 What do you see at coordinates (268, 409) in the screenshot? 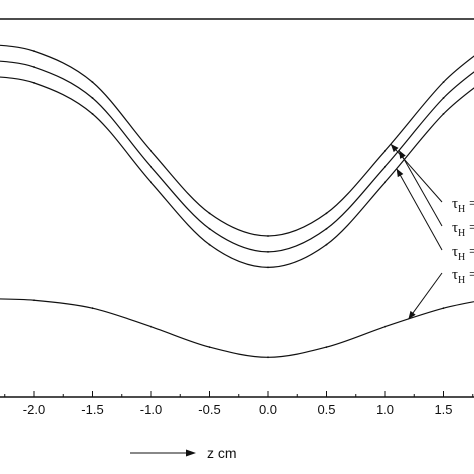
I see `x-tick-label: 0.0` at bounding box center [268, 409].